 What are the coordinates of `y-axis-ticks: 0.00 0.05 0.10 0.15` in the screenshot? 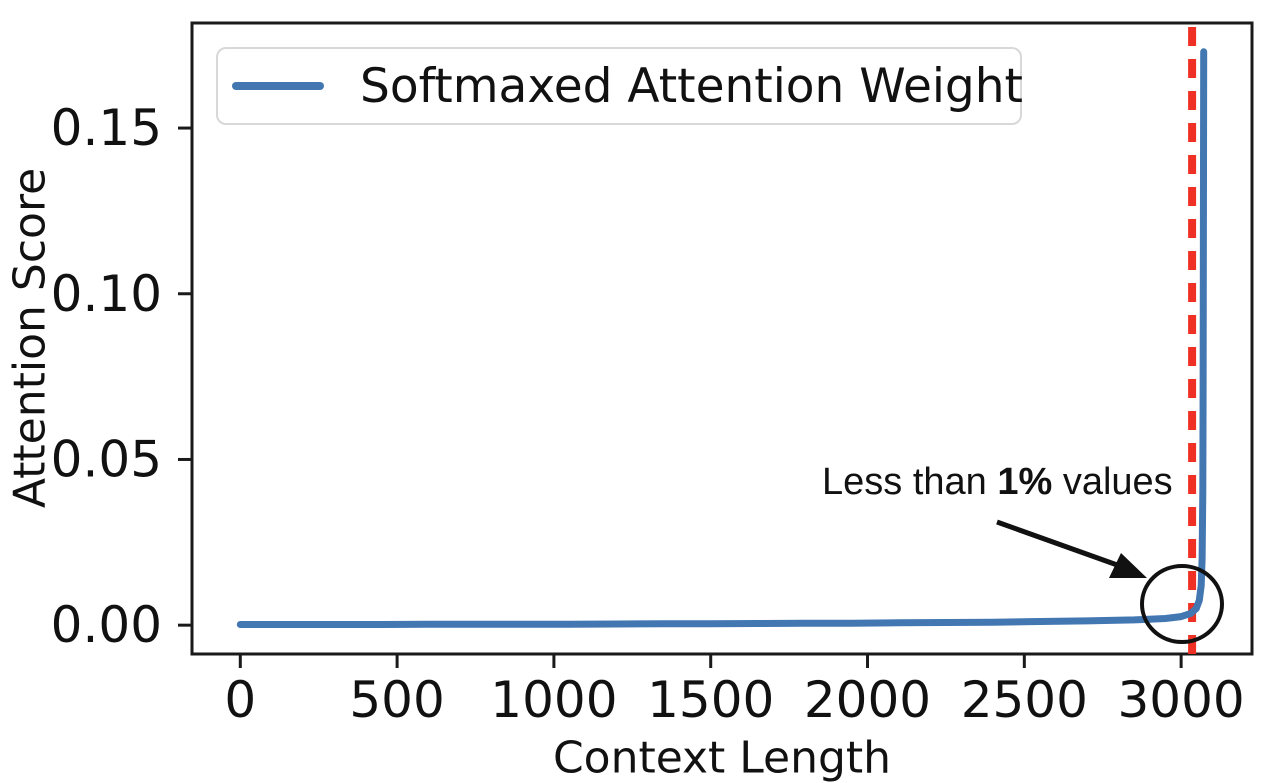 It's located at (121, 376).